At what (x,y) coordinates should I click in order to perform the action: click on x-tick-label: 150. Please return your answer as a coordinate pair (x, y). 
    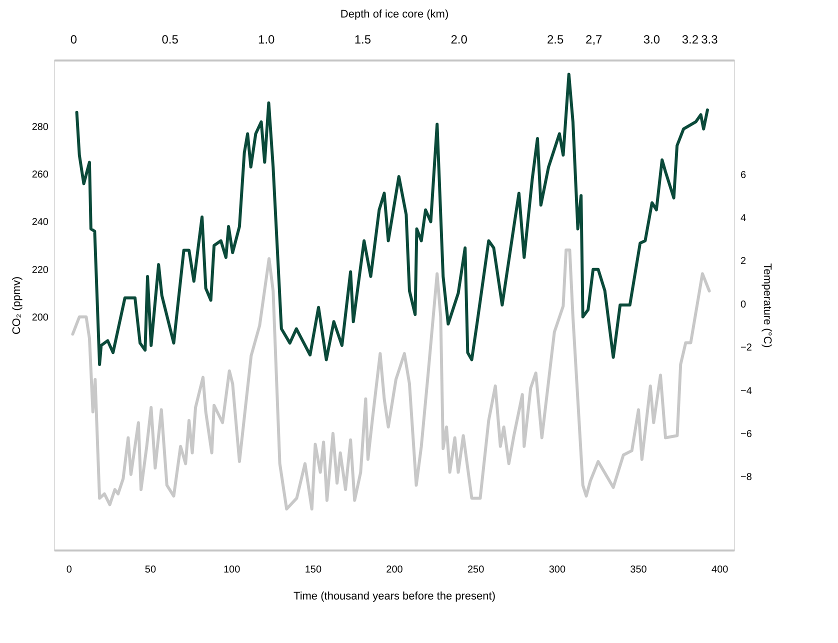
    Looking at the image, I should click on (313, 570).